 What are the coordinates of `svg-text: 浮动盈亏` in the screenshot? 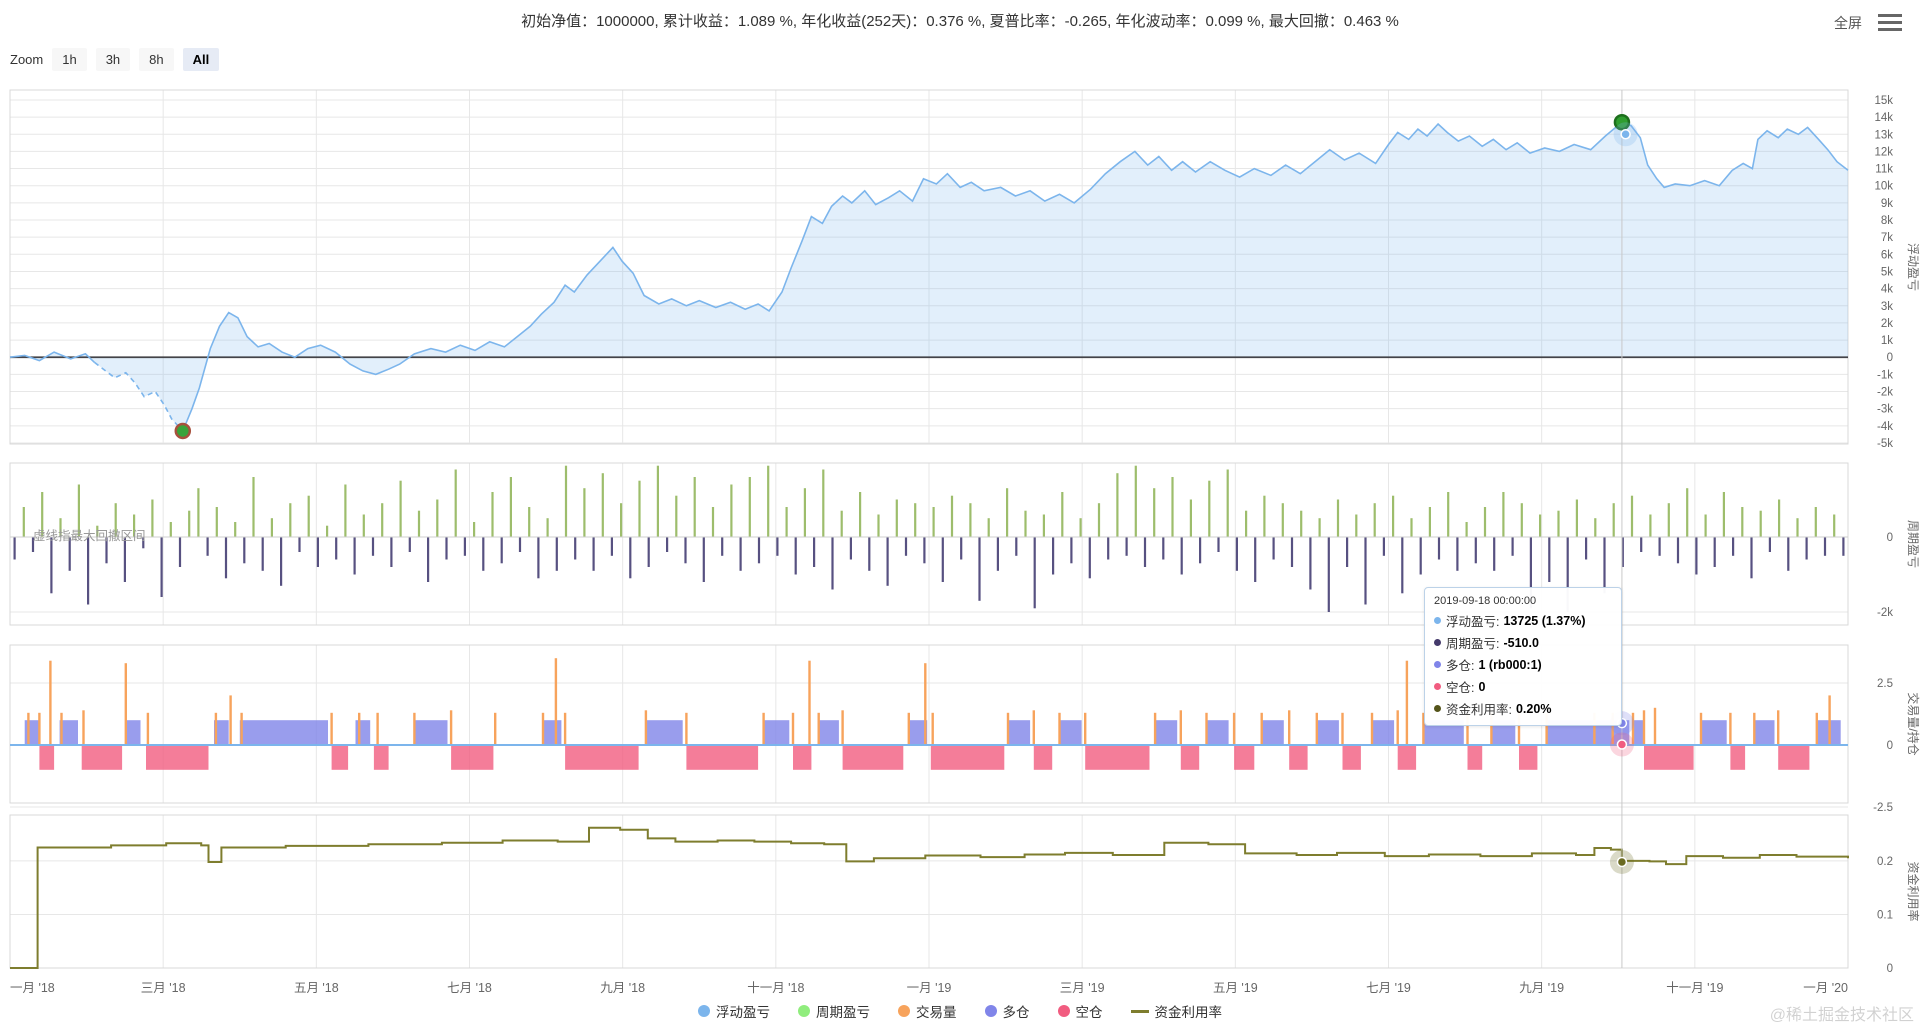 It's located at (1913, 267).